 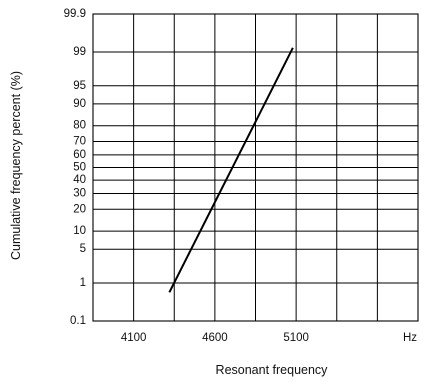 I want to click on x-tick-label: 4600, so click(x=215, y=338).